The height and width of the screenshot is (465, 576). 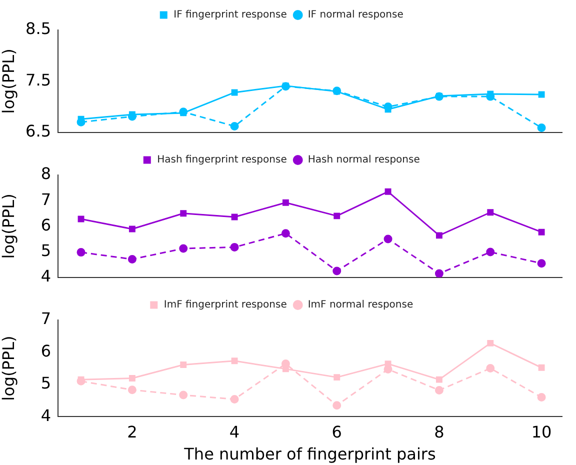 I want to click on x-tick-label: 6, so click(x=337, y=432).